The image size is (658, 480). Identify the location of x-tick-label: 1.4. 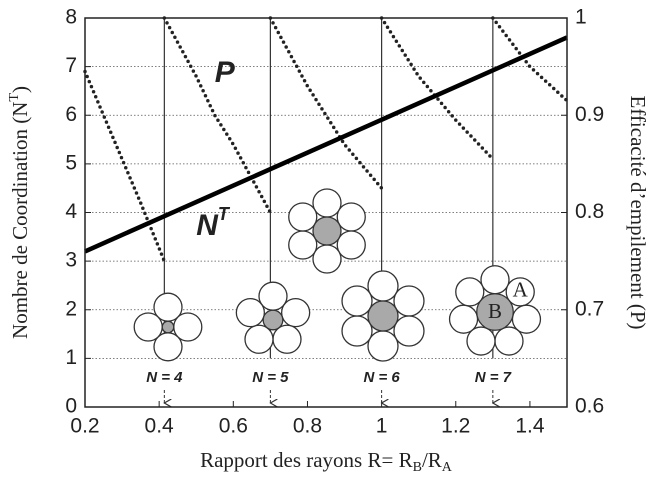
(530, 426).